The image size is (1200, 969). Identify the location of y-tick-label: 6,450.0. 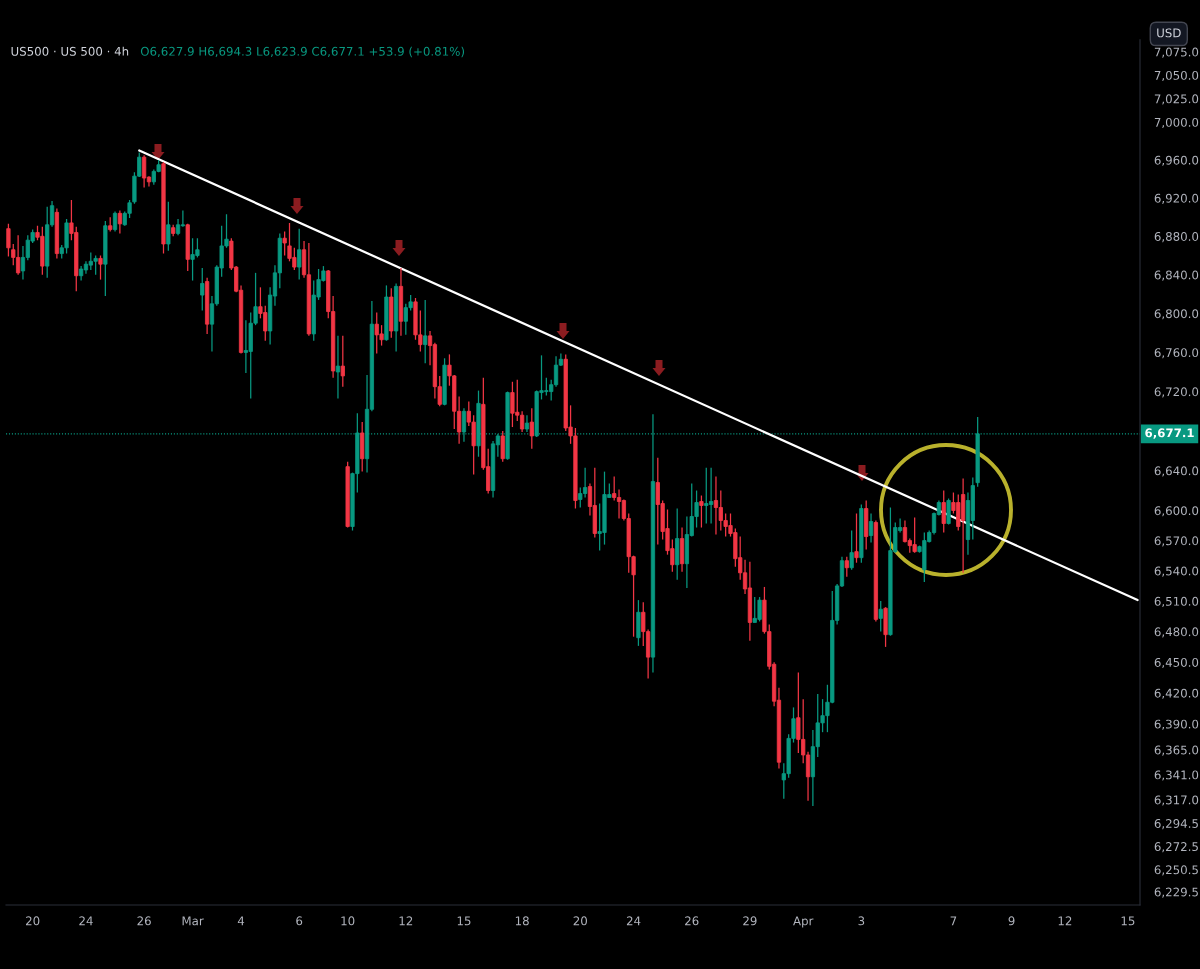
(1176, 663).